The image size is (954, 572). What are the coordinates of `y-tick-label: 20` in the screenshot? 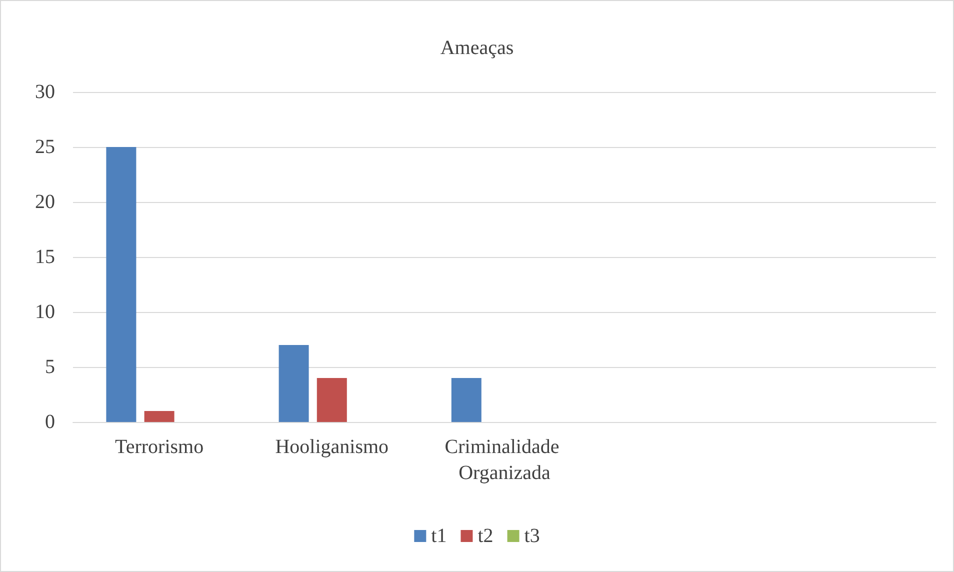 It's located at (45, 202).